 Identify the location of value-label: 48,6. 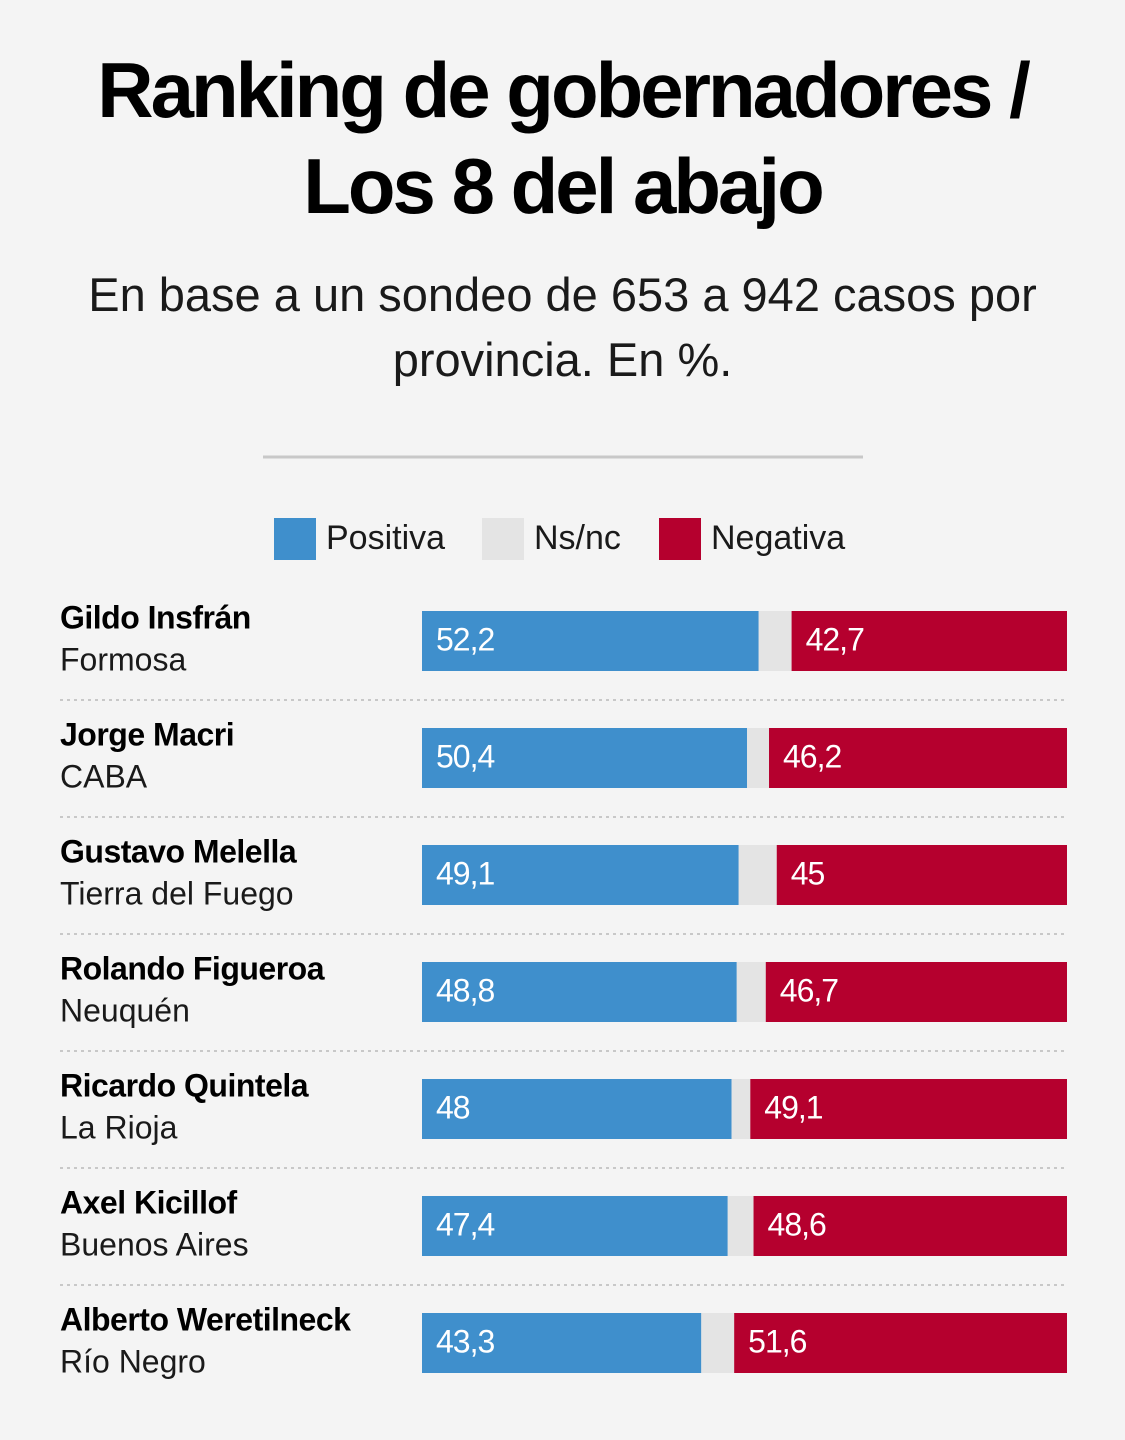
(797, 1224).